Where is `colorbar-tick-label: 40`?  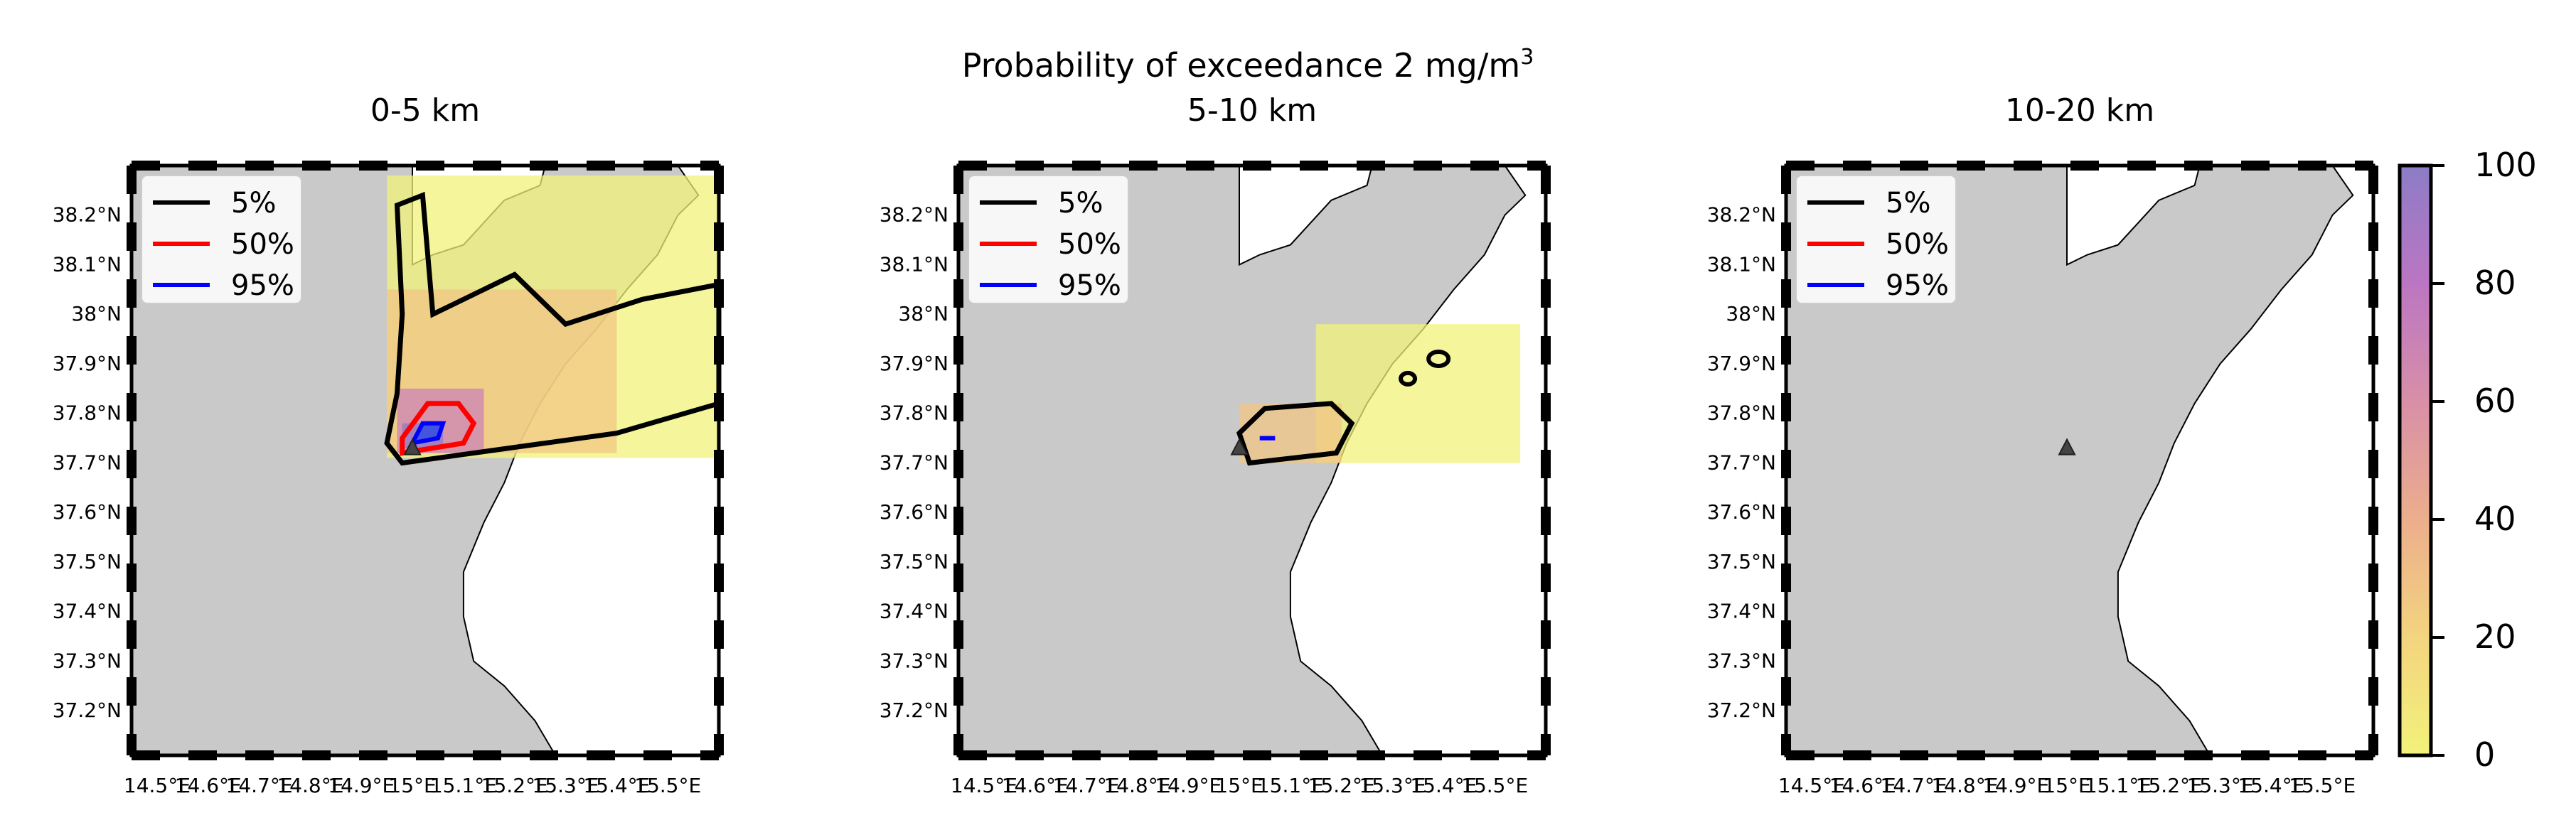 colorbar-tick-label: 40 is located at coordinates (2495, 519).